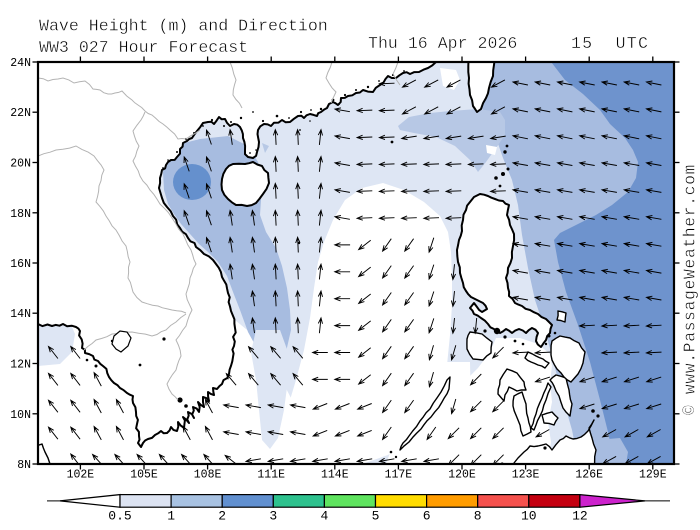  Describe the element at coordinates (222, 516) in the screenshot. I see `svg-text: 2` at that location.